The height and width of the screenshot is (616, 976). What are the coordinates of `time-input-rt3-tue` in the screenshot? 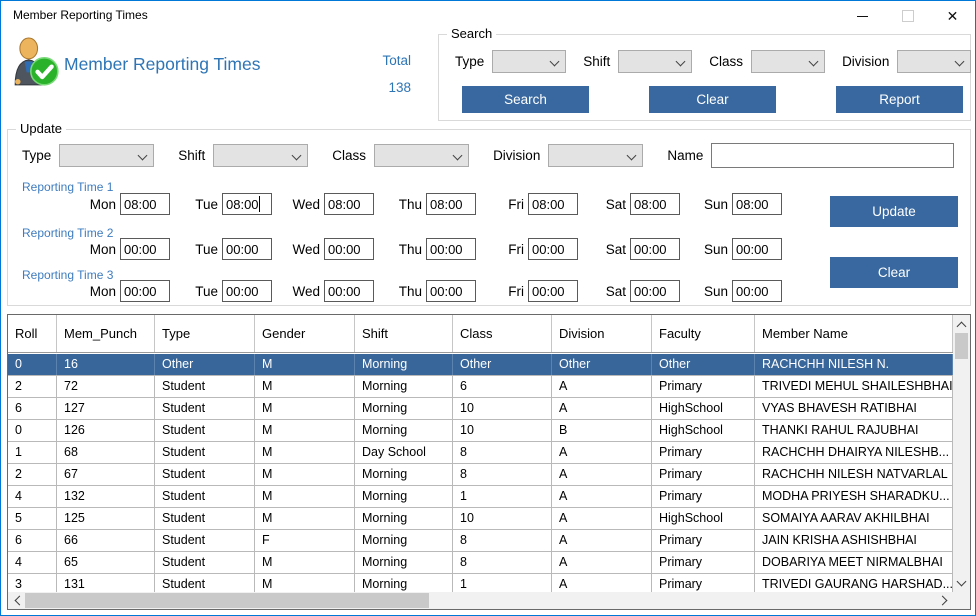 It's located at (247, 291).